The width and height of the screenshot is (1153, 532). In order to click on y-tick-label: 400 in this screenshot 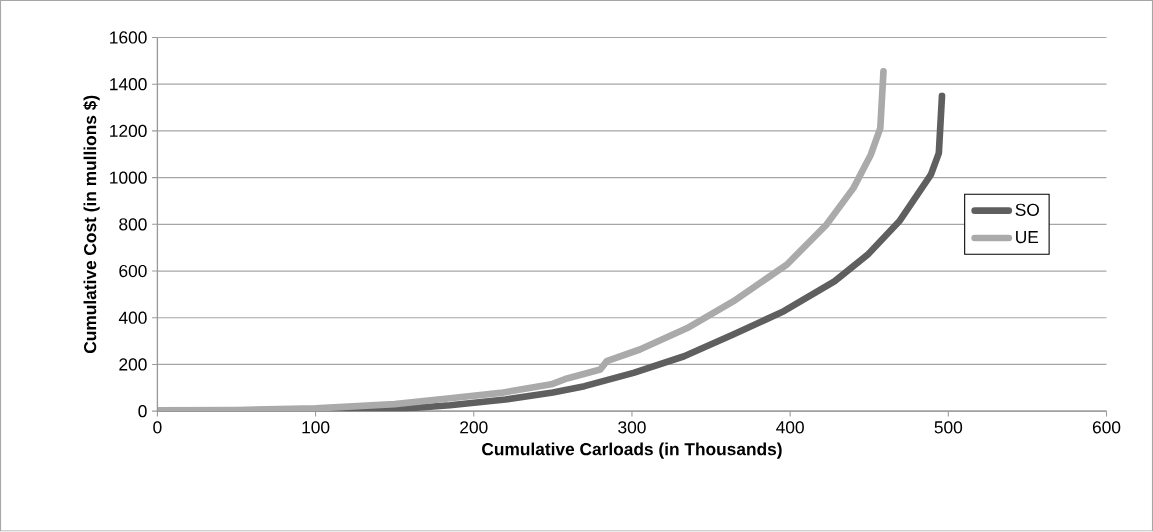, I will do `click(132, 318)`.